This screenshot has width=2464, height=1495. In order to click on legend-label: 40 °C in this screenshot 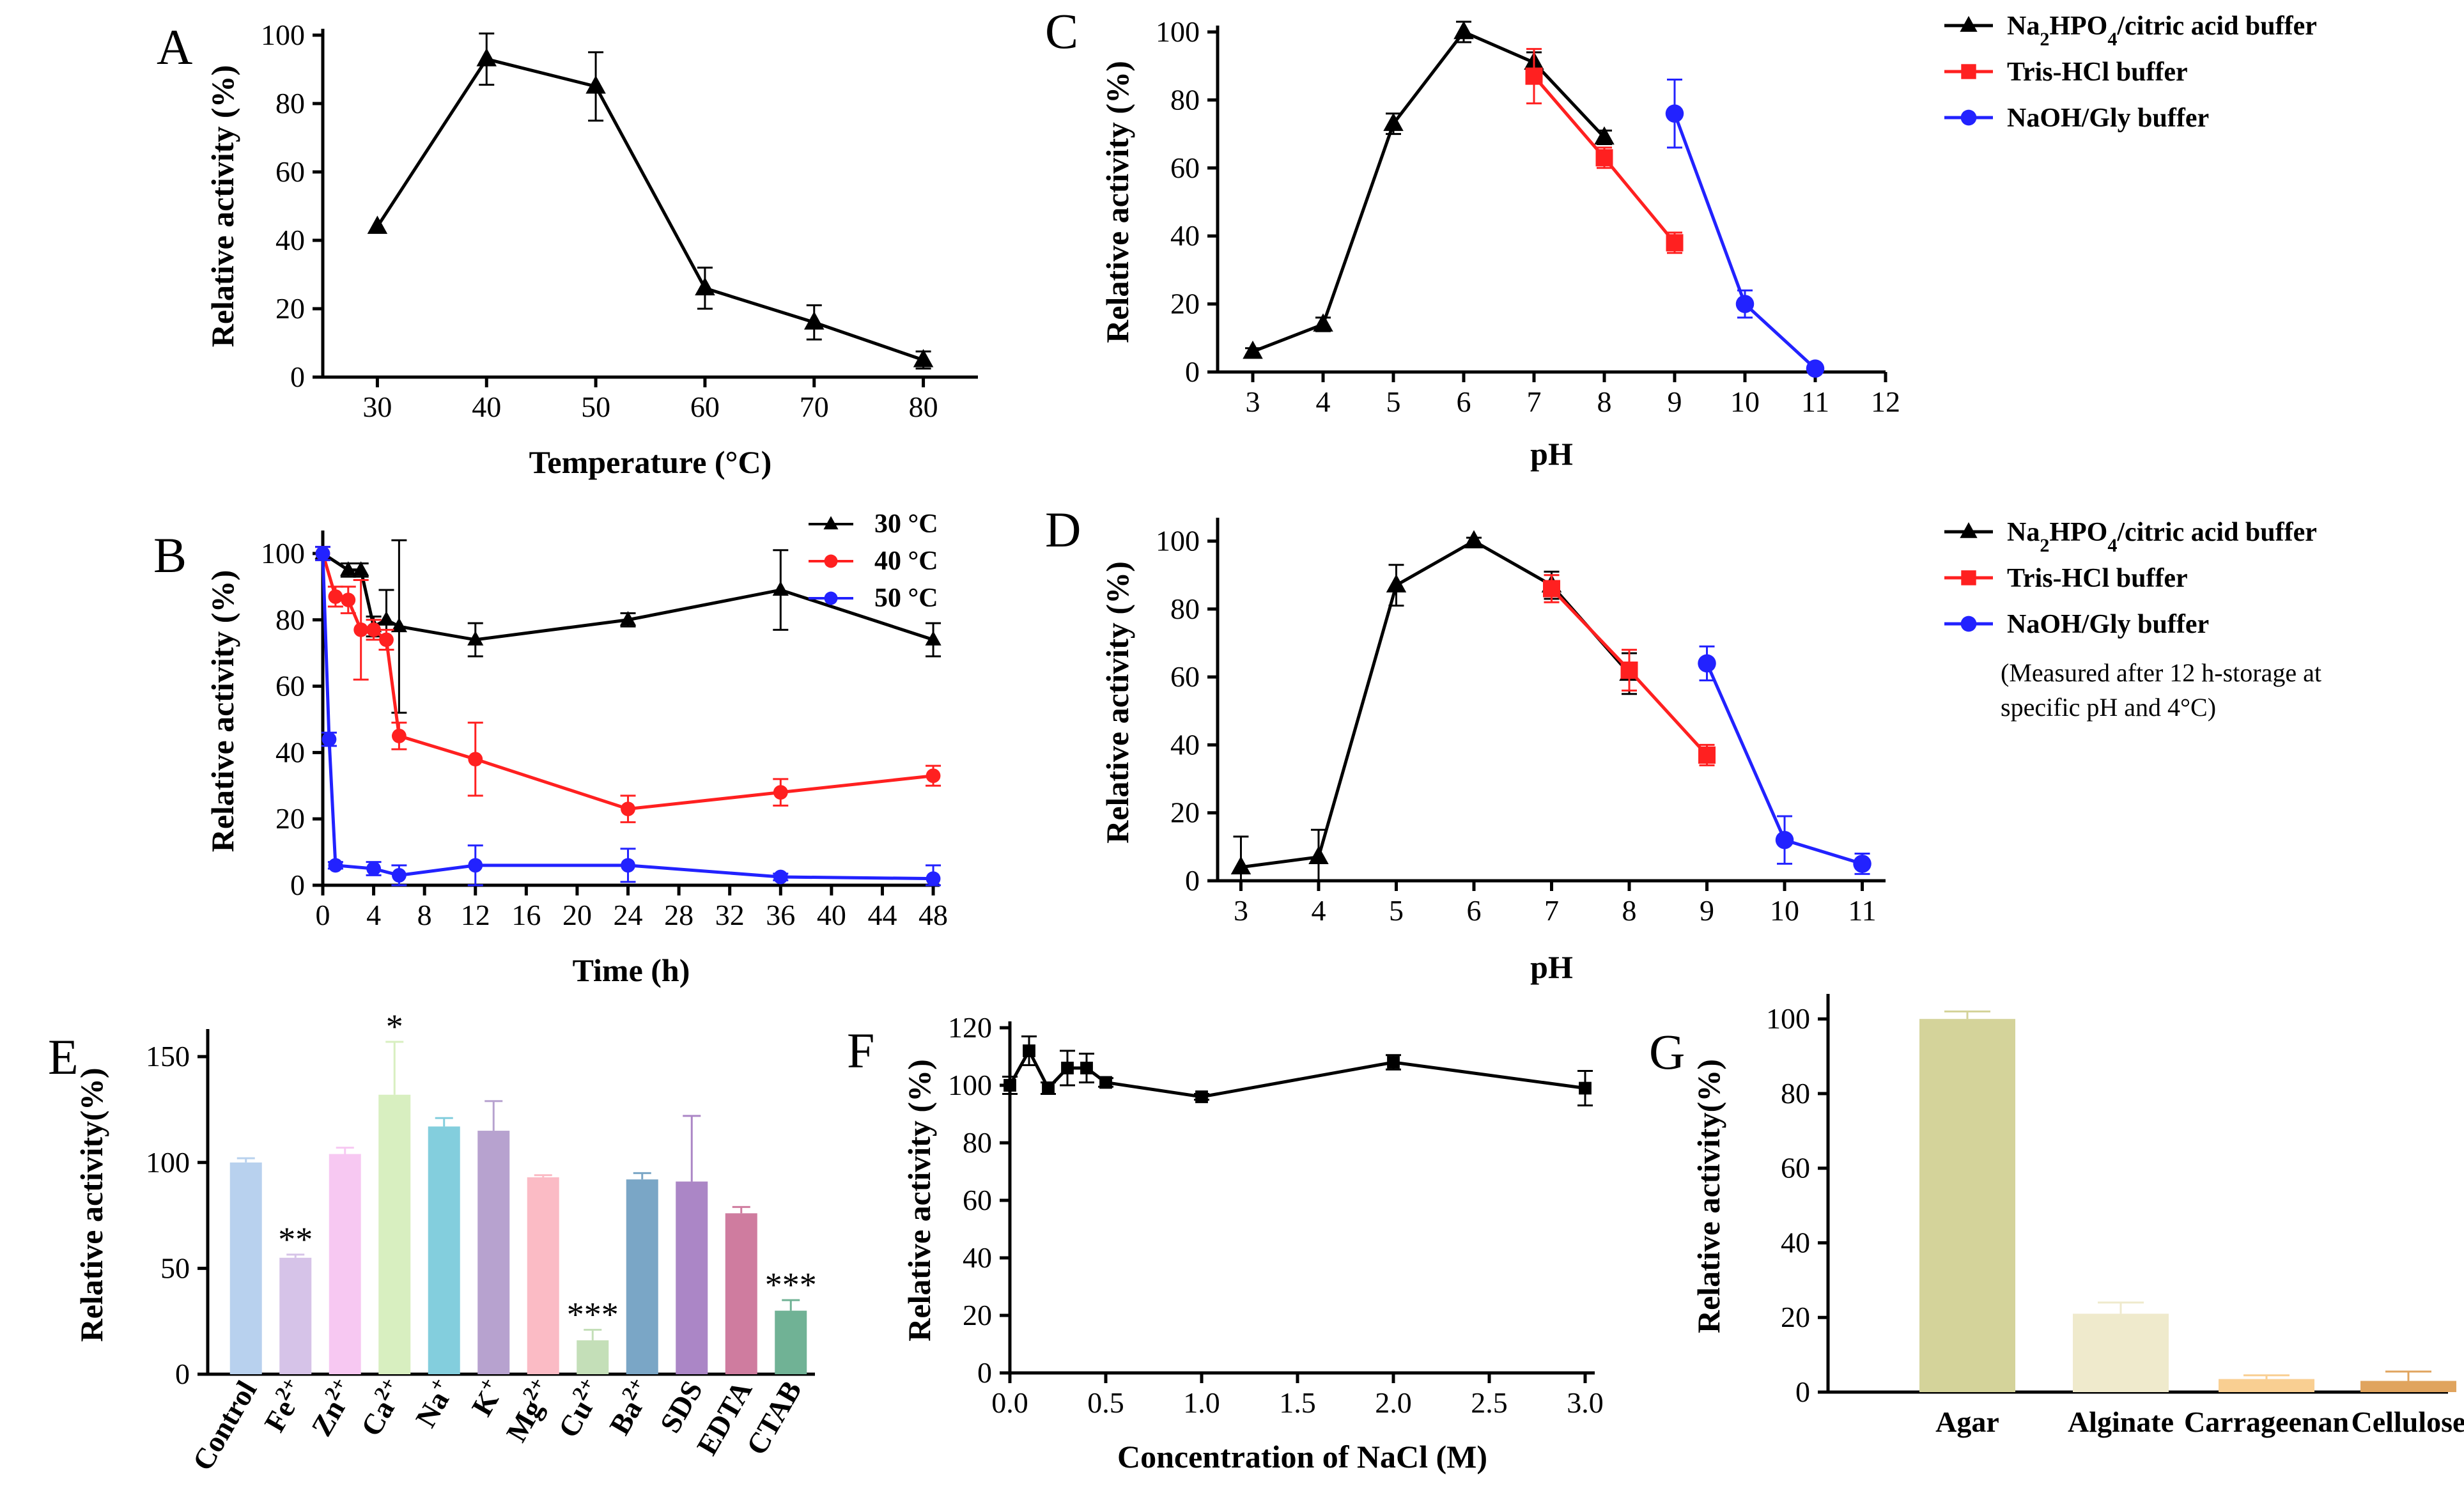, I will do `click(906, 561)`.